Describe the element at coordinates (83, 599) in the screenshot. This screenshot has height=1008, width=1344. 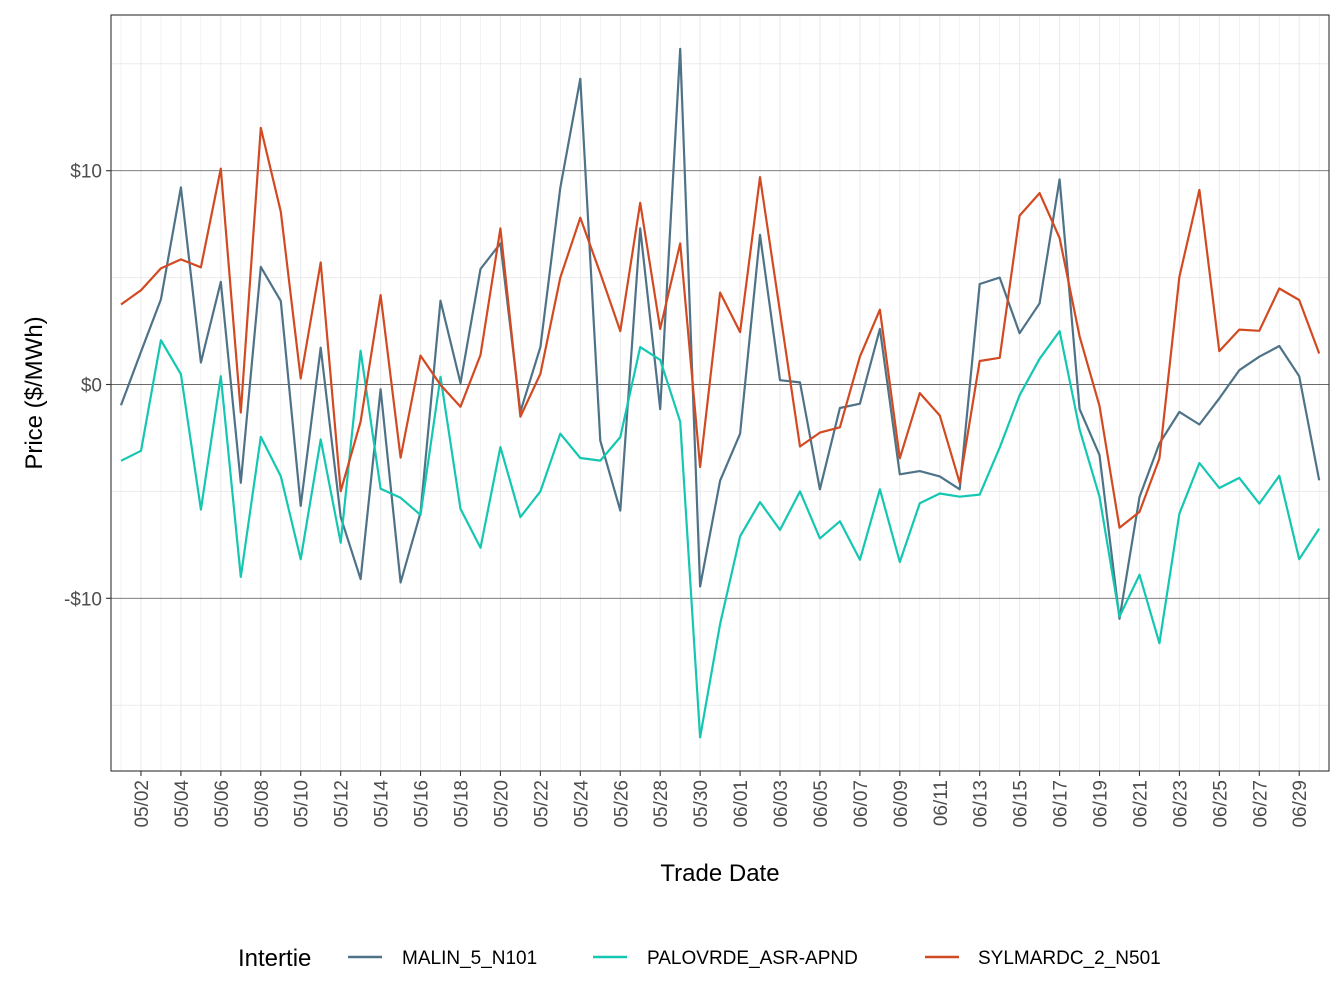
I see `y-tick-label: -$10` at that location.